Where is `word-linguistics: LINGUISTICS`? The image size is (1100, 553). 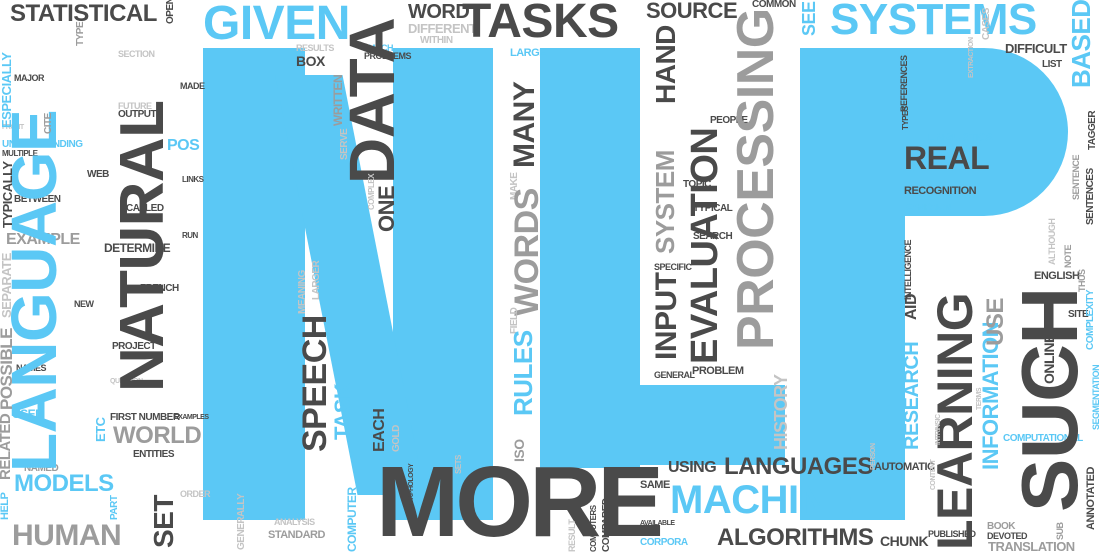
word-linguistics: LINGUISTICS is located at coordinates (960, 138).